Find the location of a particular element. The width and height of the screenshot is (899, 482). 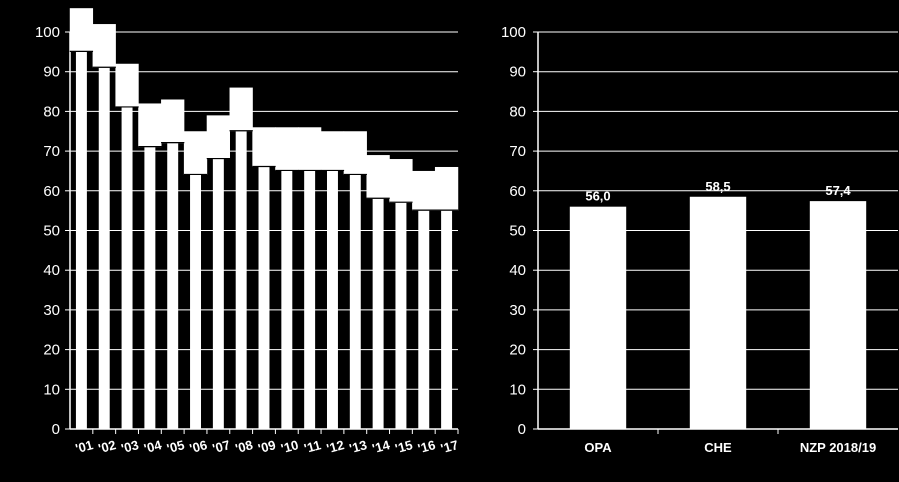

year-label: '16 is located at coordinates (426, 446).